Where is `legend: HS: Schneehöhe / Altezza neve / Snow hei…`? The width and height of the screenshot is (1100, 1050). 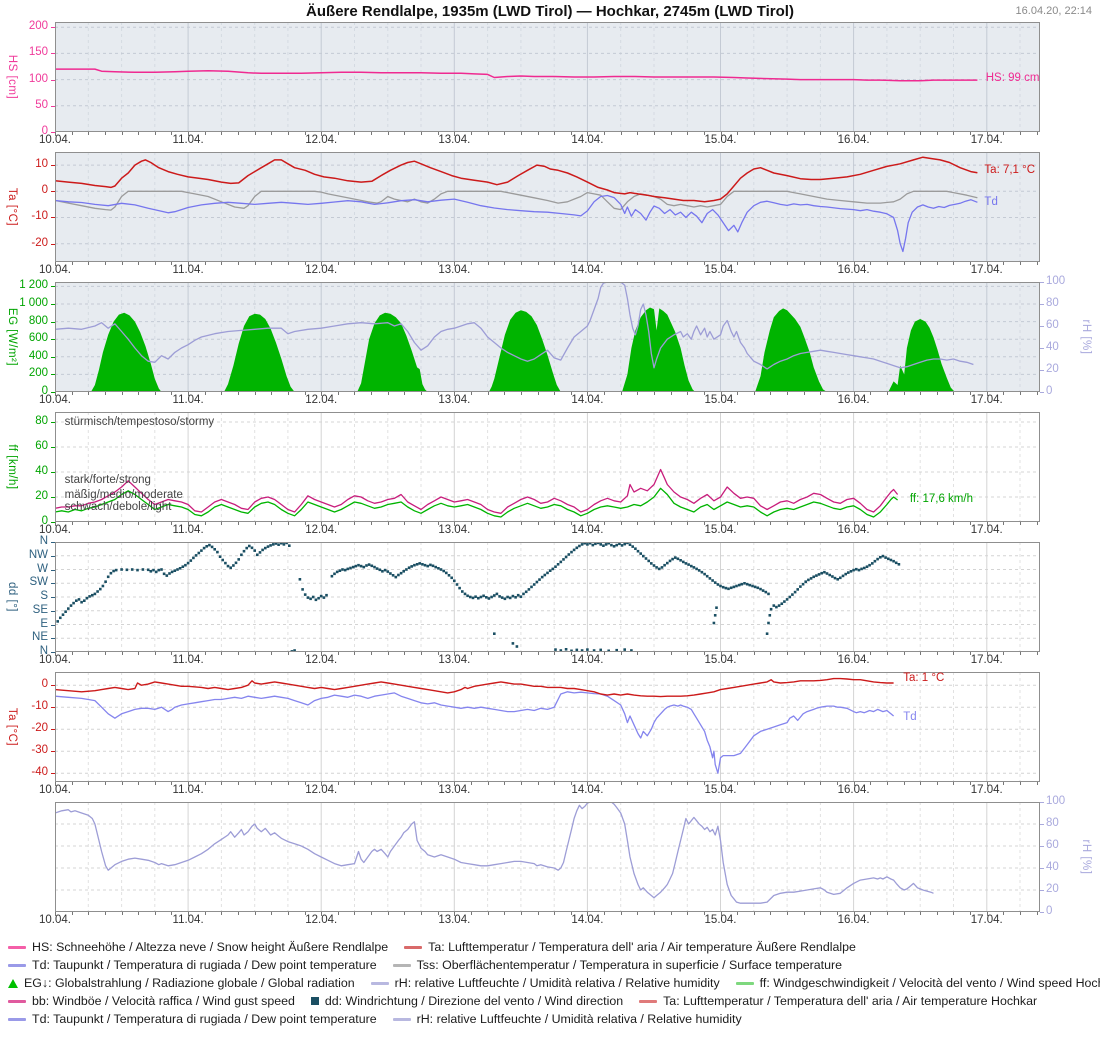
legend: HS: Schneehöhe / Altezza neve / Snow hei… is located at coordinates (550, 980).